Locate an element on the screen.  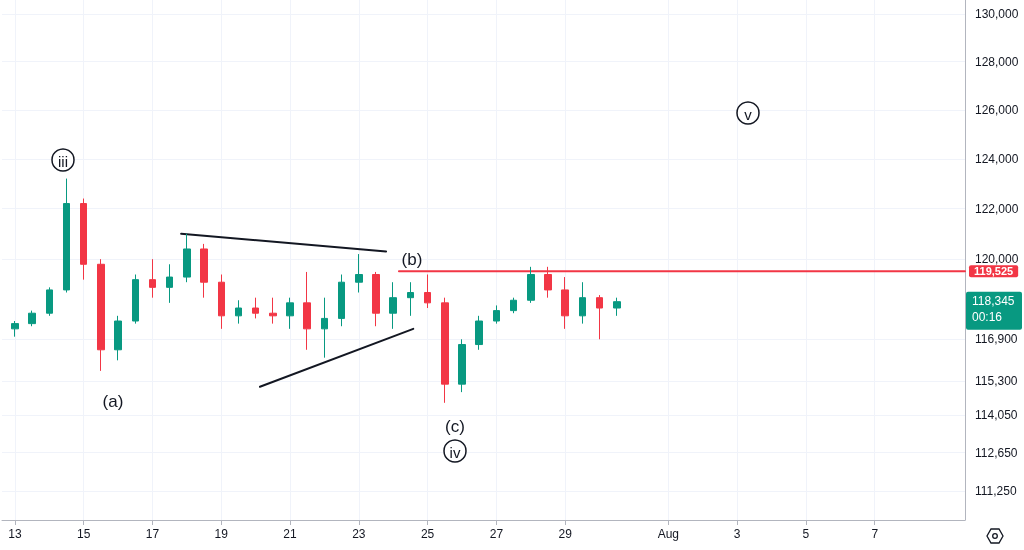
annotation: (b) is located at coordinates (412, 259).